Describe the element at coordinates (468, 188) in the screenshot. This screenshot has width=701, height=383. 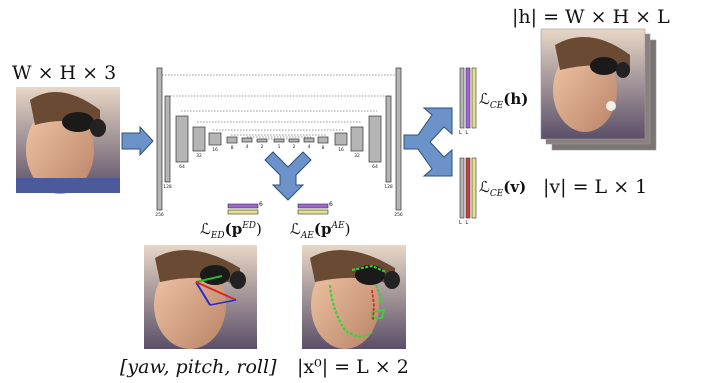
I see `visibility-output-bars` at that location.